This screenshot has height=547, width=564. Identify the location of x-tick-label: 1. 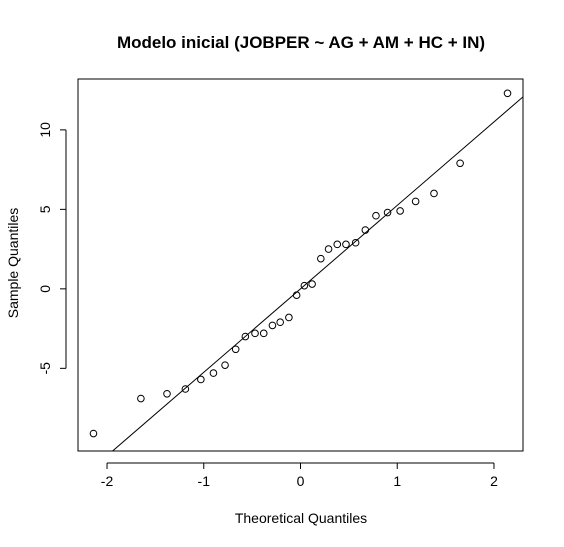
(397, 481).